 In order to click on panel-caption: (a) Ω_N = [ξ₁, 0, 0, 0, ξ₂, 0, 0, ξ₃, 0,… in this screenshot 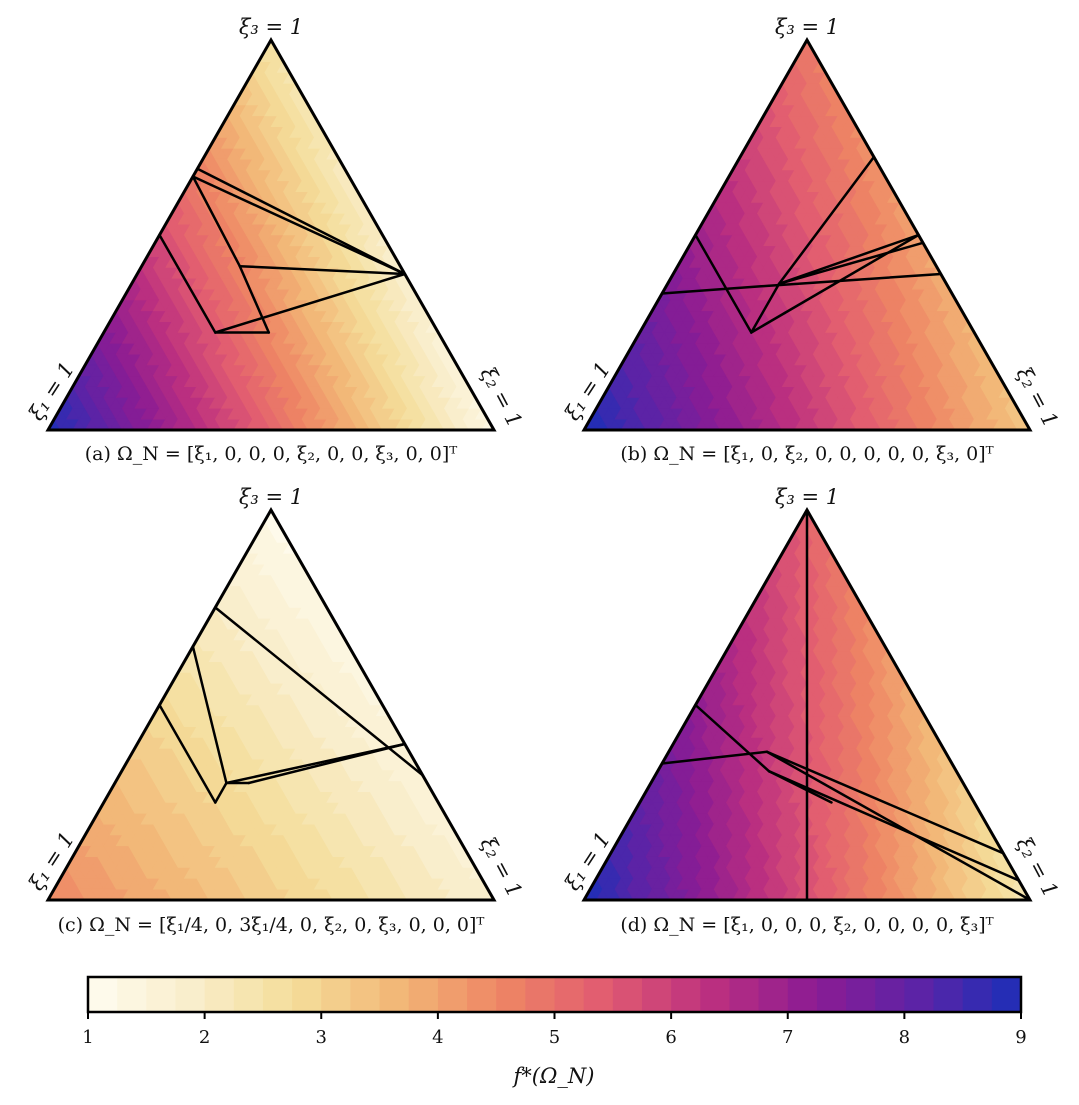, I will do `click(271, 454)`.